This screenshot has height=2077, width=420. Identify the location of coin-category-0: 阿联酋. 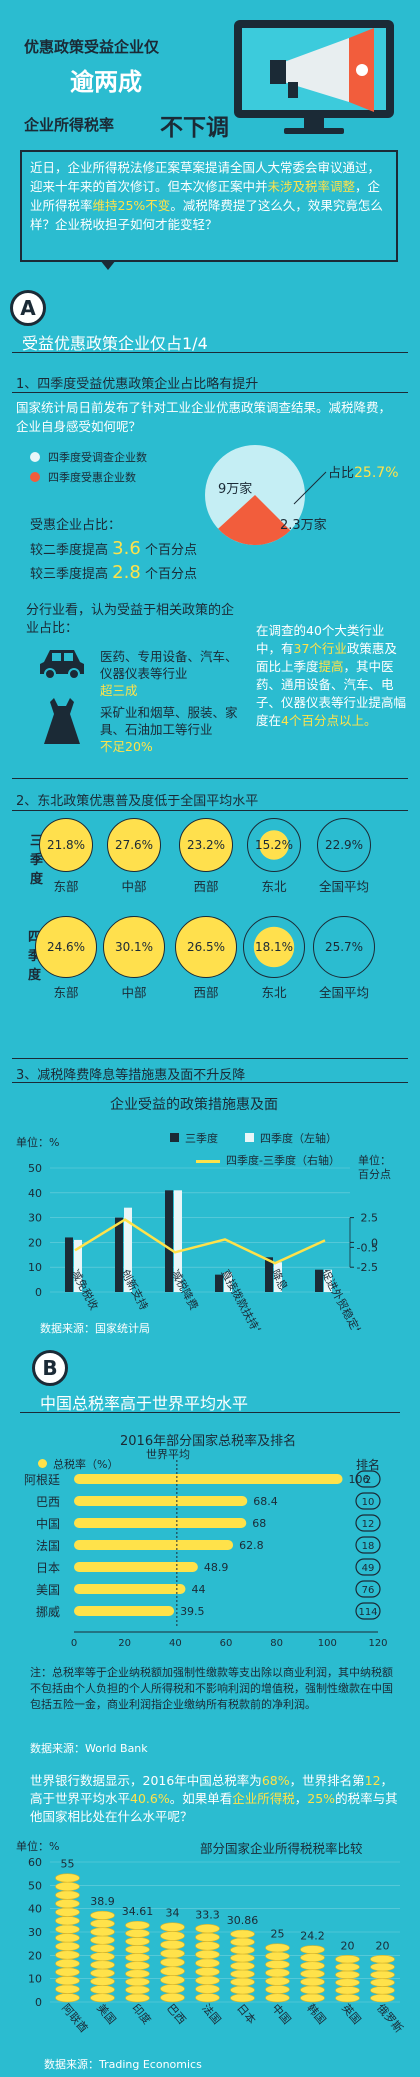
(75, 2018).